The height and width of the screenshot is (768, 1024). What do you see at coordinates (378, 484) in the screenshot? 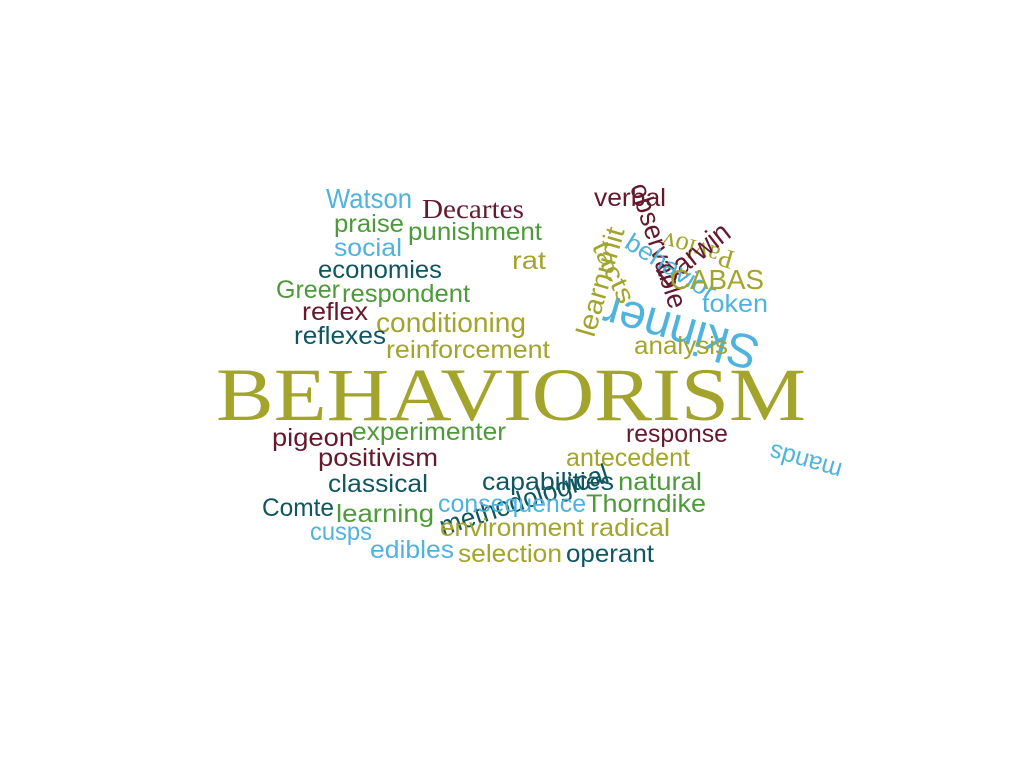
I see `word-classical: classical` at bounding box center [378, 484].